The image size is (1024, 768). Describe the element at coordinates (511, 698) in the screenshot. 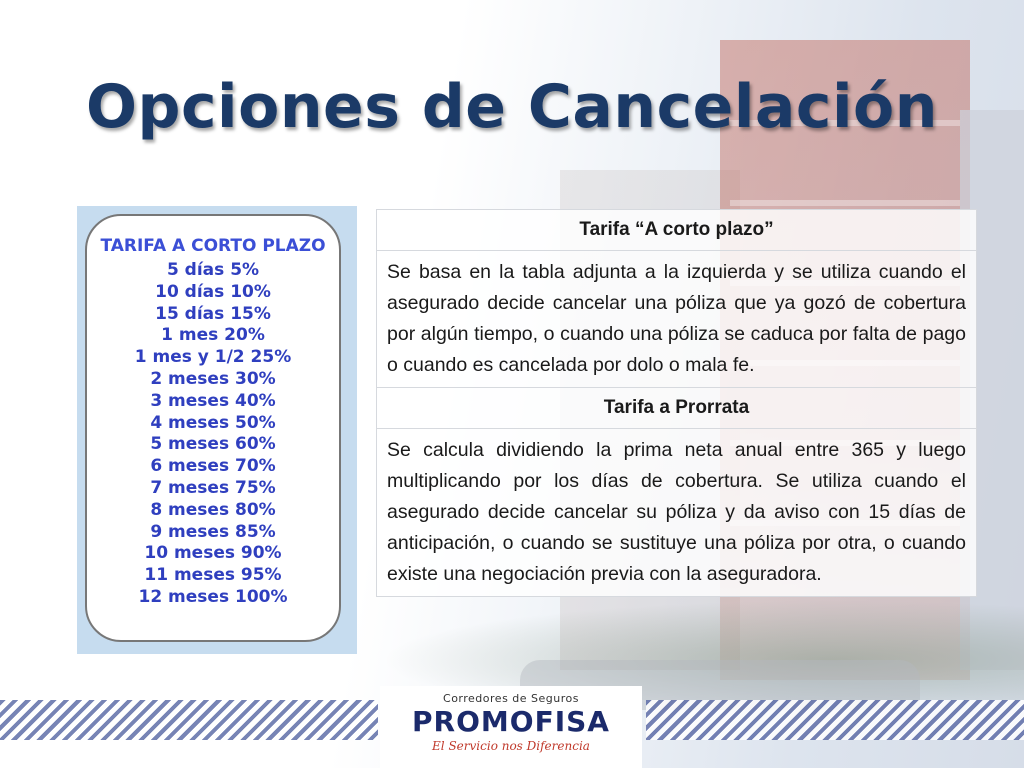

I see `logo-subtitle: Corredores de Seguros` at that location.